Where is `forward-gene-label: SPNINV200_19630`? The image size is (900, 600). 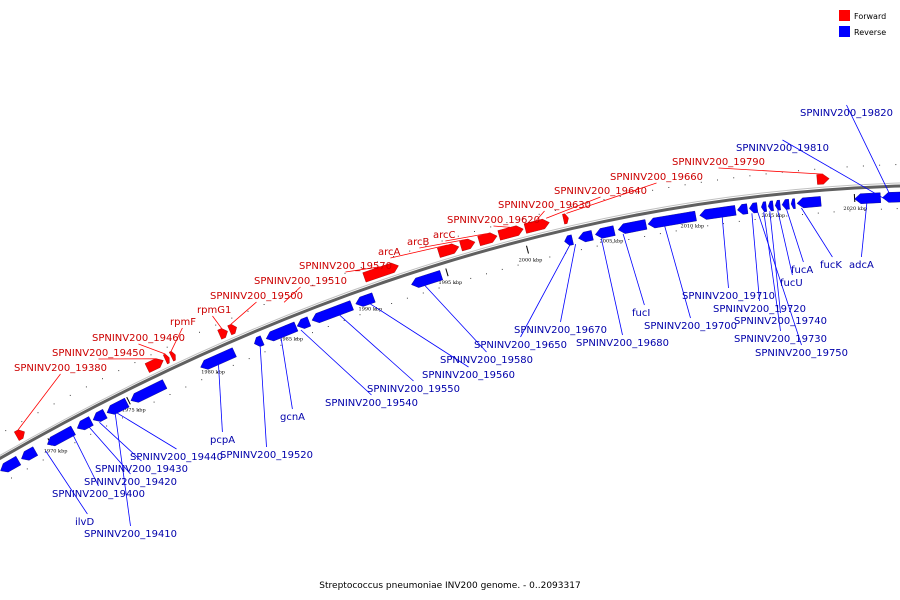
forward-gene-label: SPNINV200_19630 is located at coordinates (544, 205).